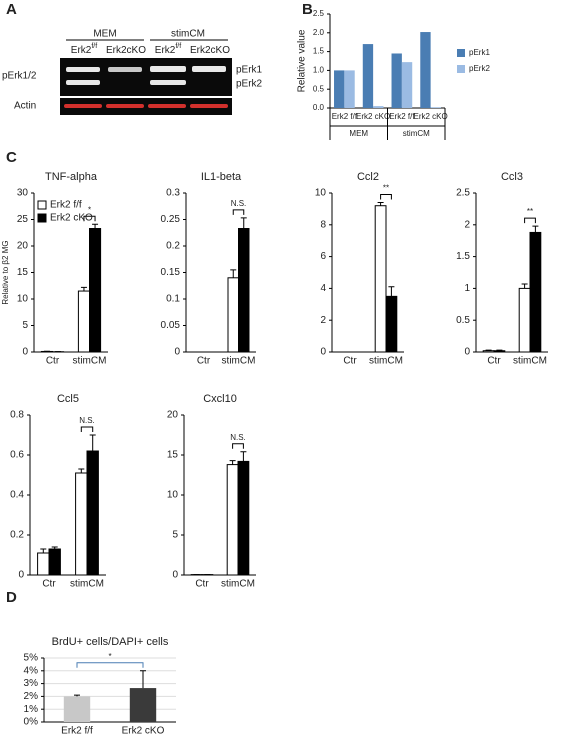  I want to click on panel-label: C, so click(11, 157).